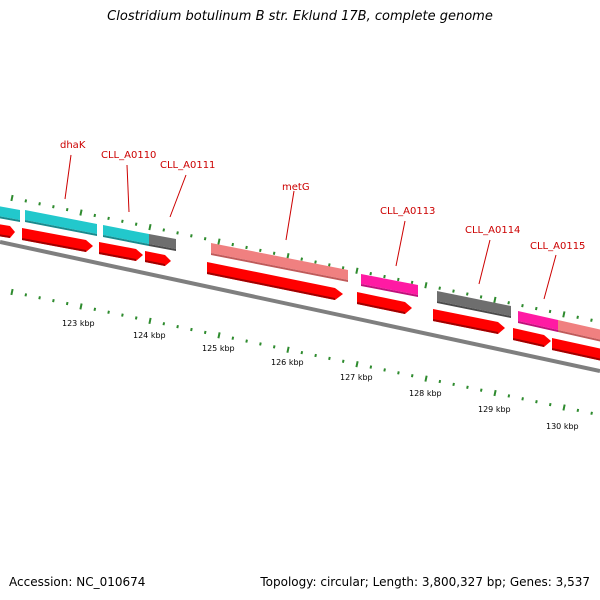 The height and width of the screenshot is (600, 600). Describe the element at coordinates (78, 323) in the screenshot. I see `kbp-tick-label: 123 kbp` at that location.